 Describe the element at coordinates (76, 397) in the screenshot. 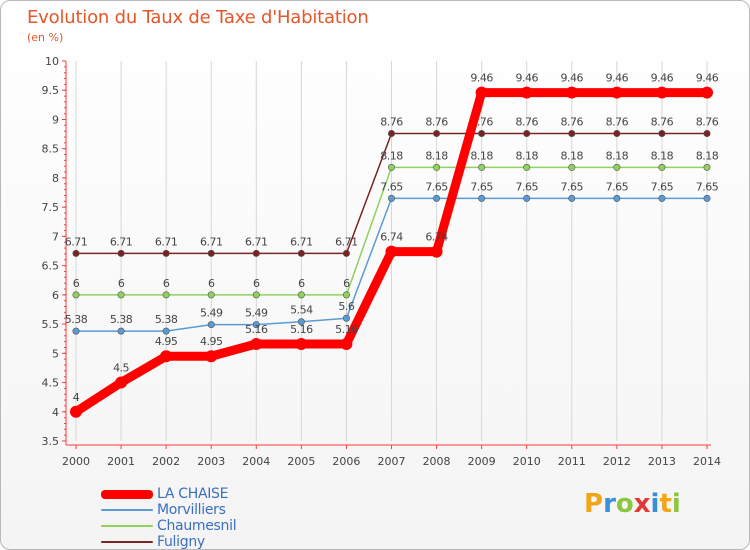

I see `data-label: 4` at that location.